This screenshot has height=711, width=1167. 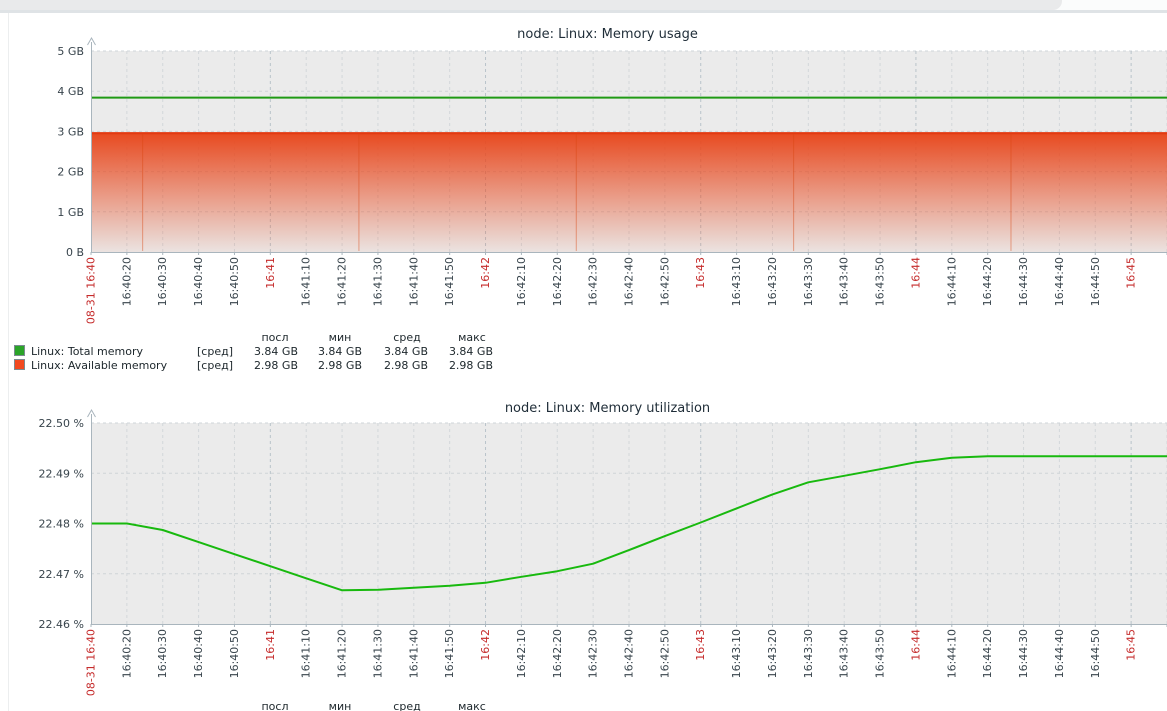 I want to click on y-tick-label: 3 GB, so click(x=70, y=131).